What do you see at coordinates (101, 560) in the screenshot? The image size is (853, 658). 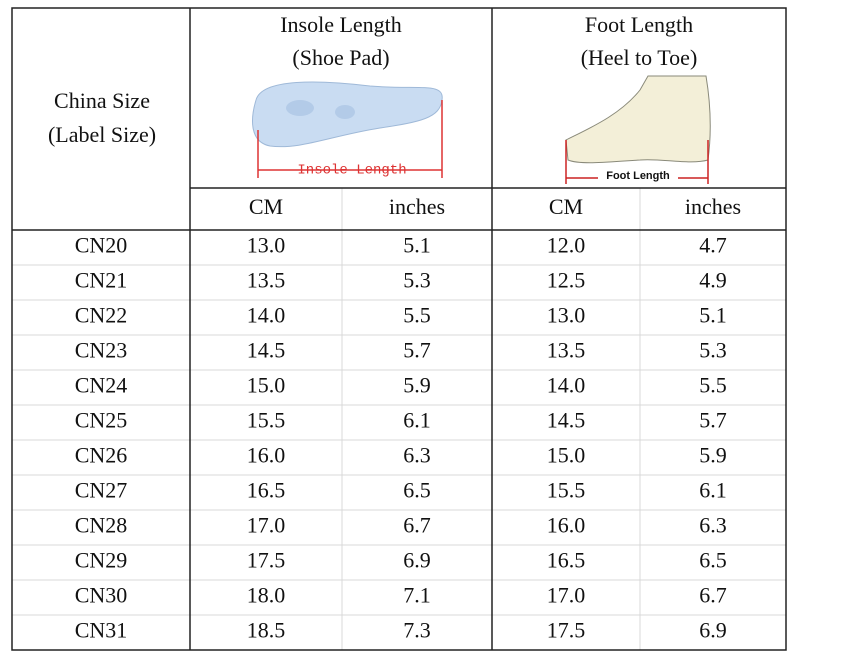 I see `cell: CN29` at bounding box center [101, 560].